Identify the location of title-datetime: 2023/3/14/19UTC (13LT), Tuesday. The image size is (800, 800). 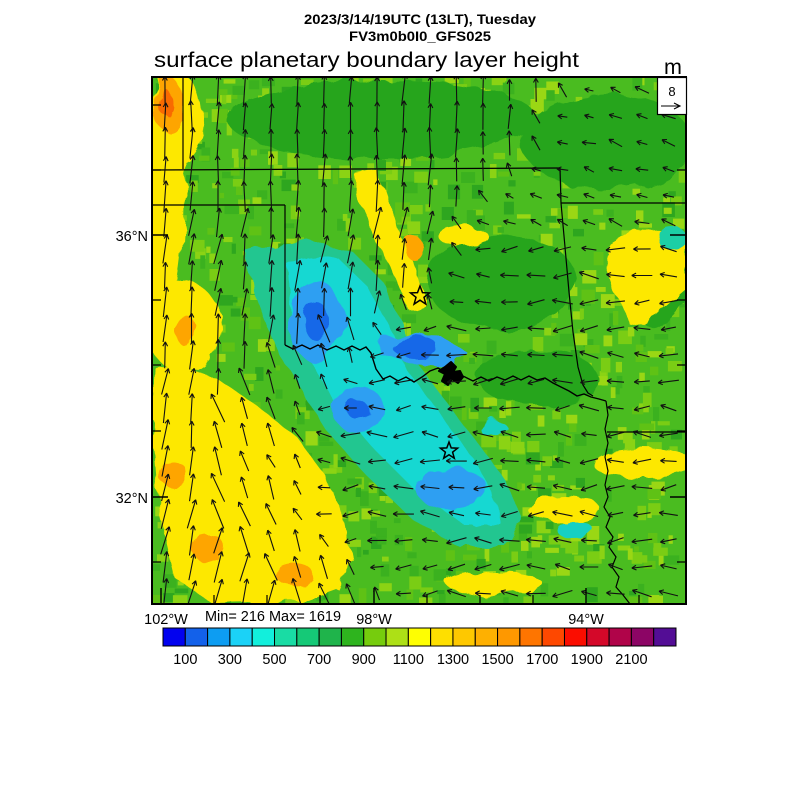
(420, 19).